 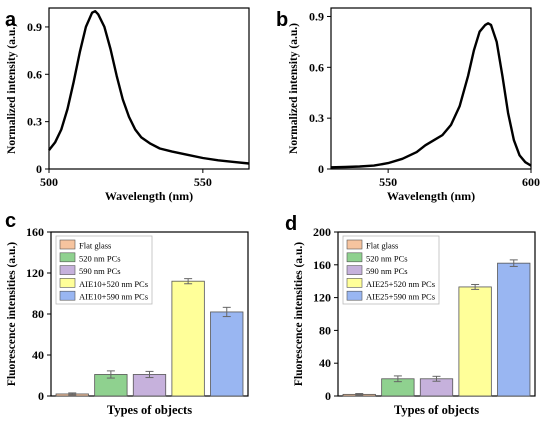 What do you see at coordinates (322, 232) in the screenshot?
I see `y-tick-label: 200` at bounding box center [322, 232].